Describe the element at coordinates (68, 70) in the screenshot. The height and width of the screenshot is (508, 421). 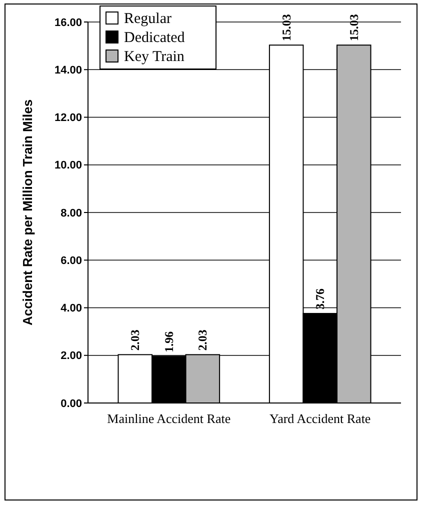
I see `y-tick-label: 14.00` at that location.